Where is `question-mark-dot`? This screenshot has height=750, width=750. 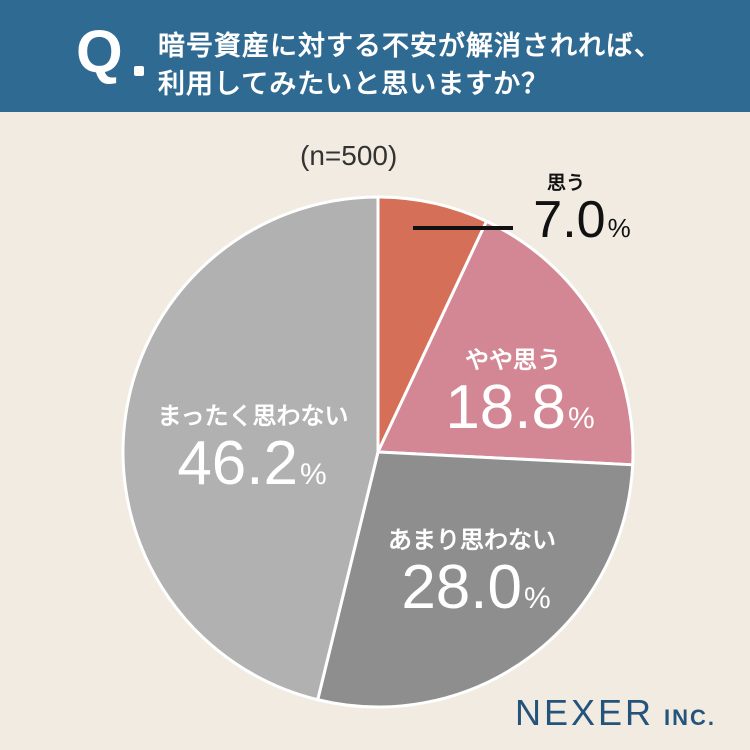
question-mark-dot is located at coordinates (139, 71).